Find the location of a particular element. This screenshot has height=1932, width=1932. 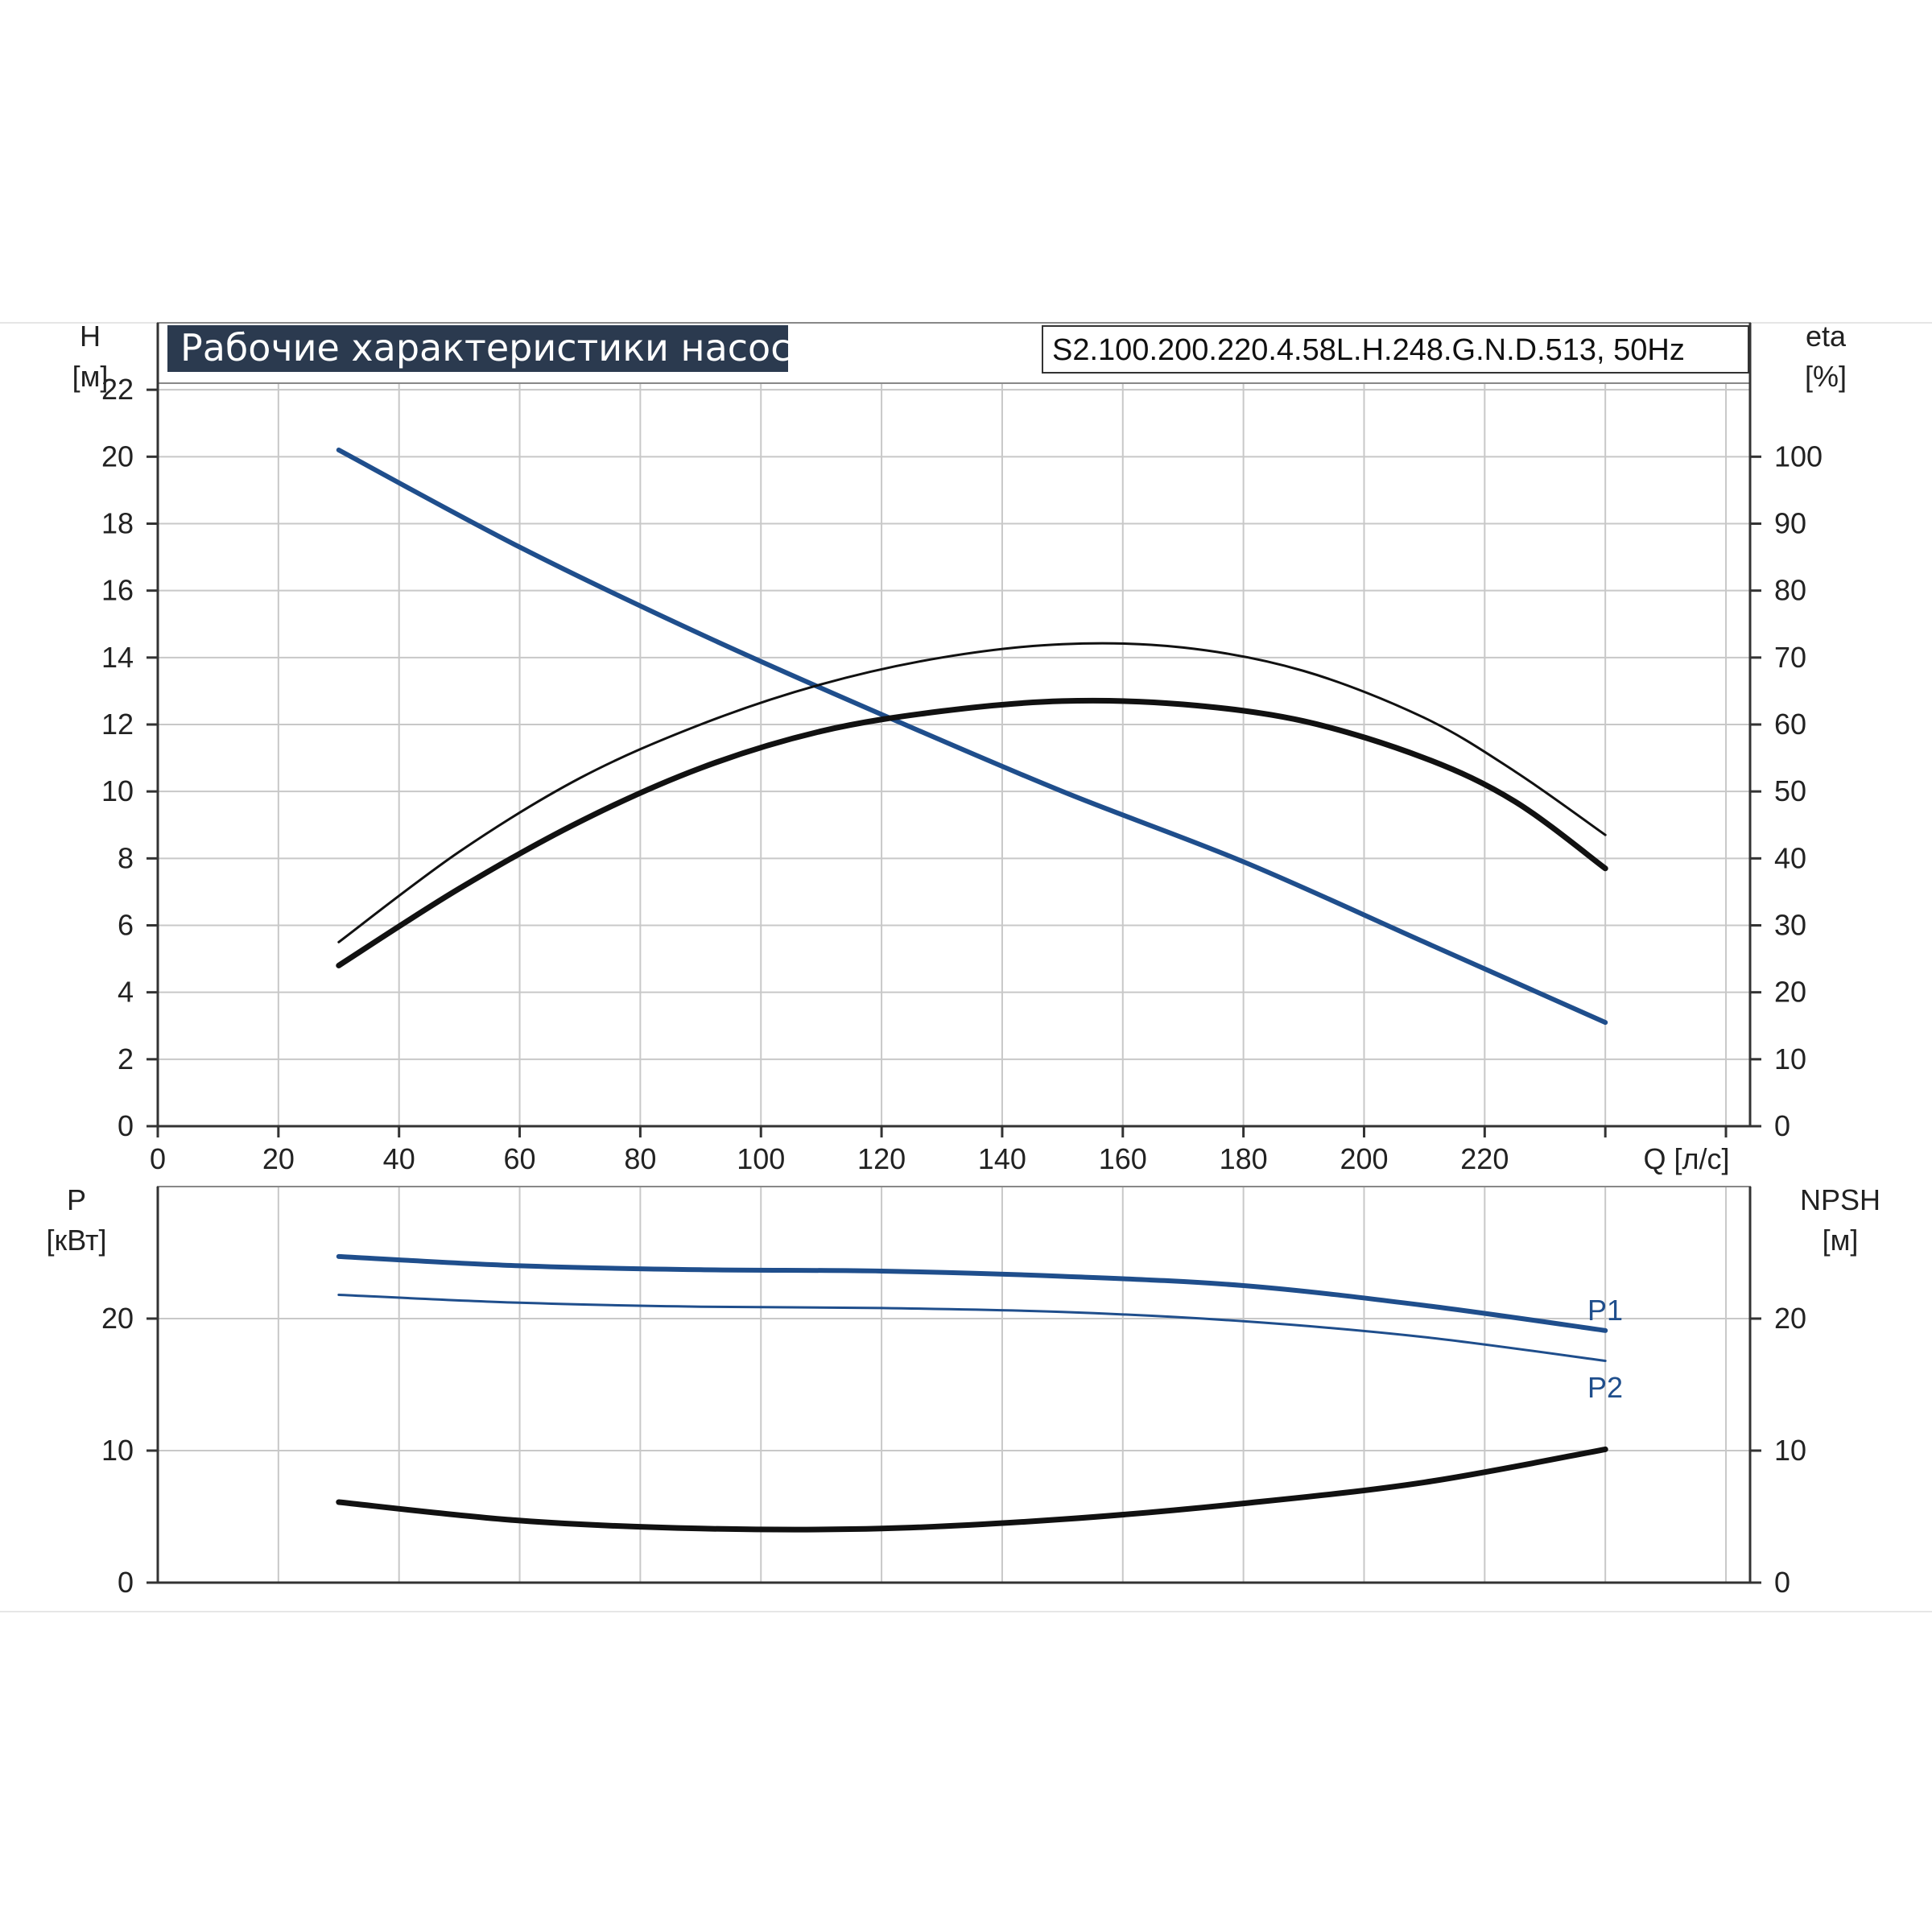

h-tick-label: 6 is located at coordinates (126, 926).